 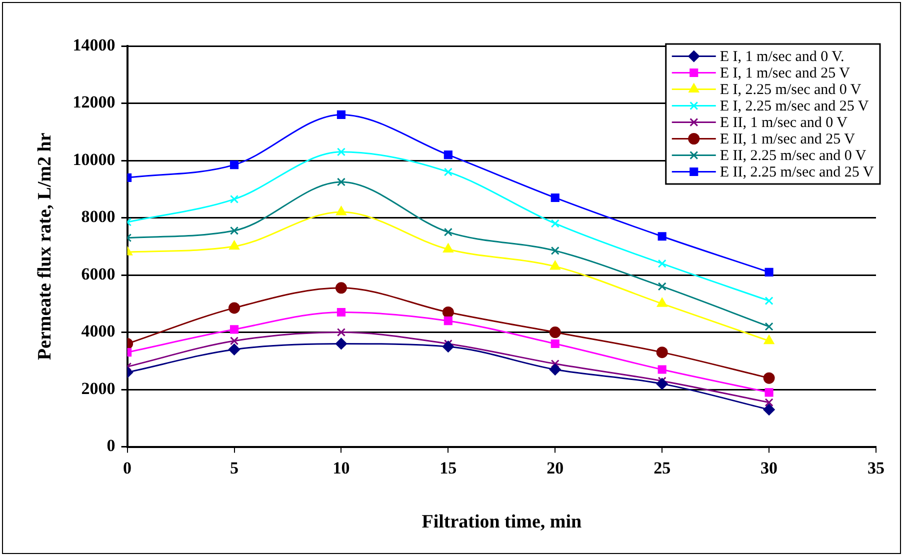 What do you see at coordinates (662, 468) in the screenshot?
I see `x-tick-label: 25` at bounding box center [662, 468].